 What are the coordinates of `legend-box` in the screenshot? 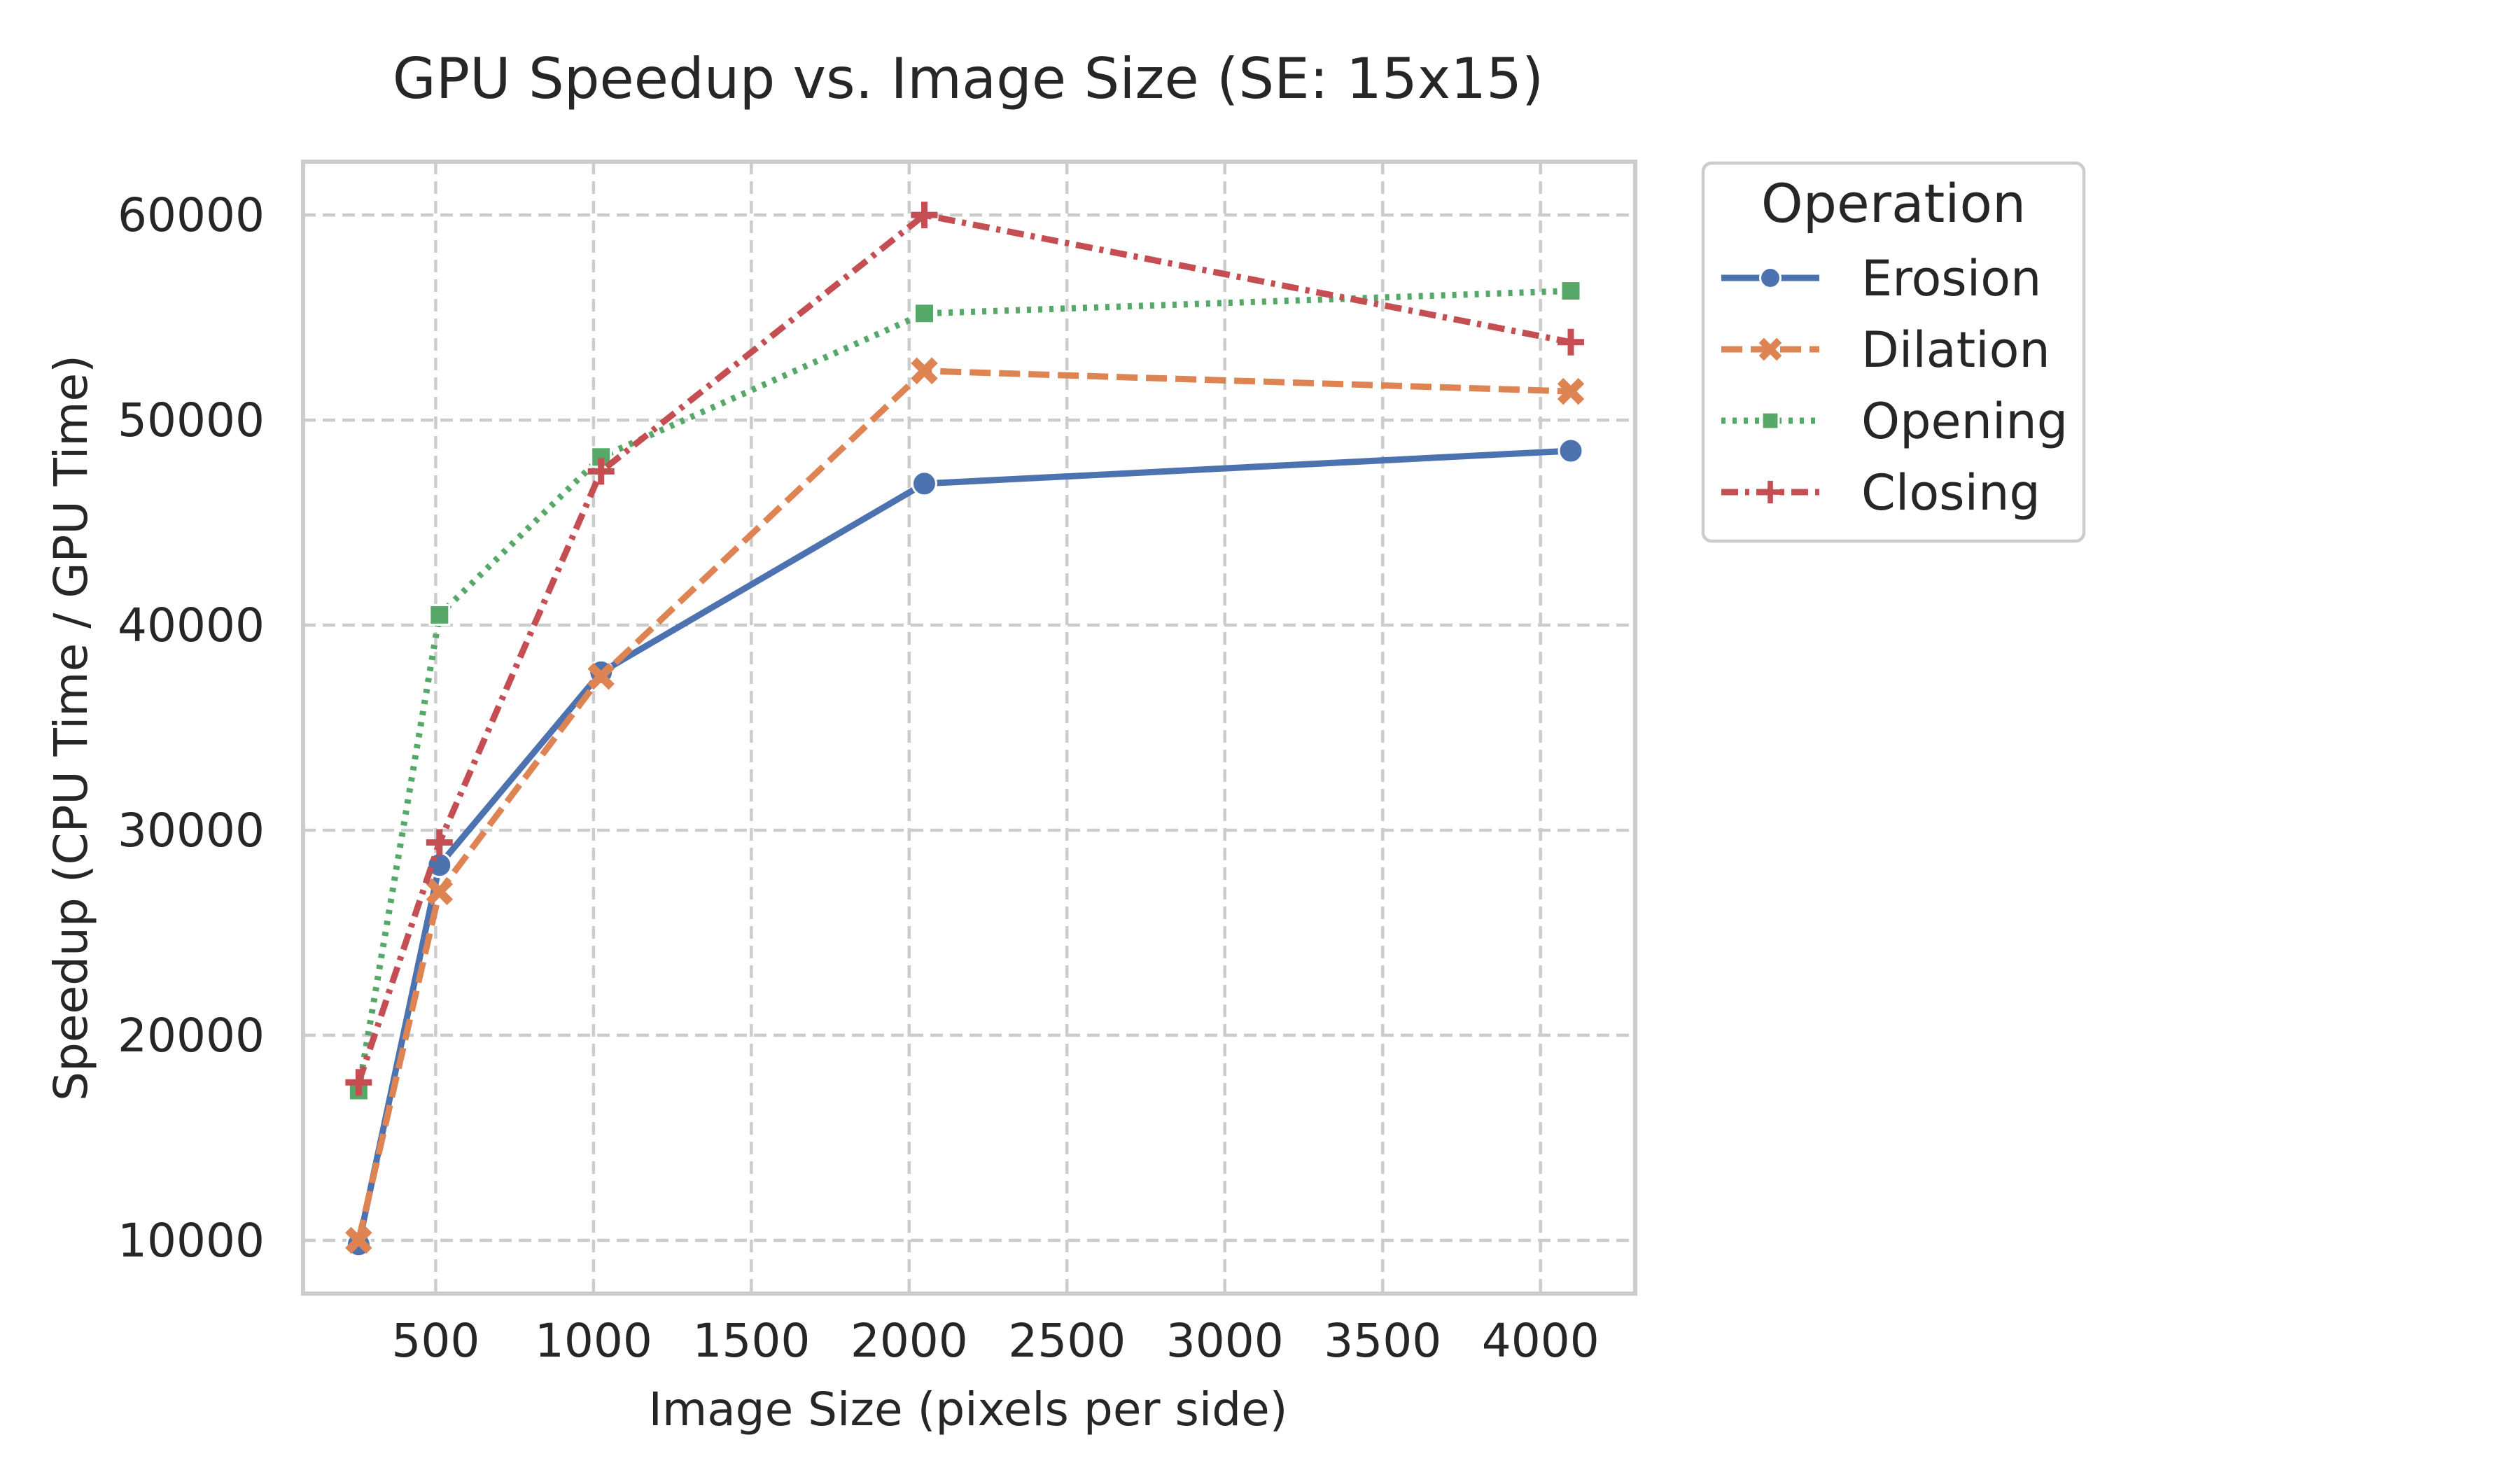 It's located at (1893, 352).